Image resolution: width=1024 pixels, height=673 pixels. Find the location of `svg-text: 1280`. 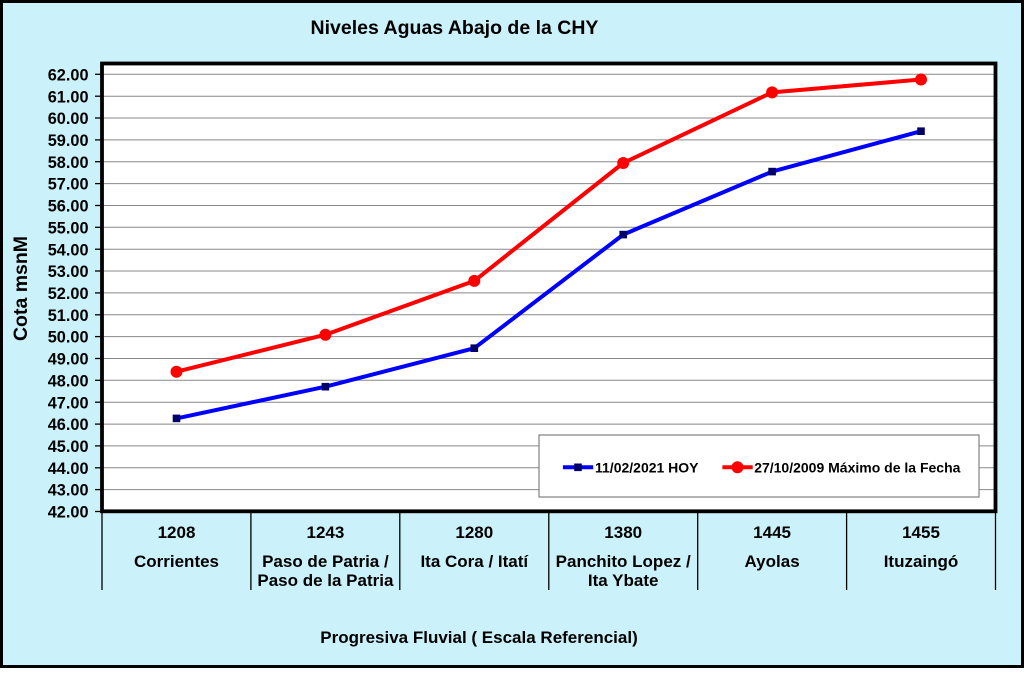

svg-text: 1280 is located at coordinates (474, 532).